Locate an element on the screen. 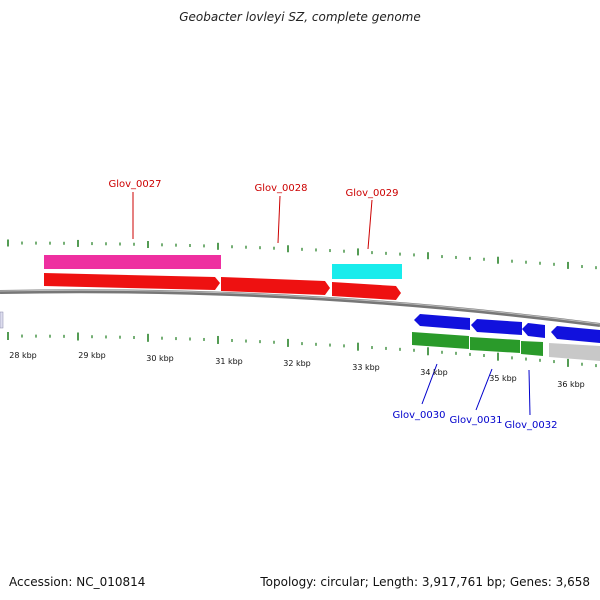  forward-features is located at coordinates (223, 277).